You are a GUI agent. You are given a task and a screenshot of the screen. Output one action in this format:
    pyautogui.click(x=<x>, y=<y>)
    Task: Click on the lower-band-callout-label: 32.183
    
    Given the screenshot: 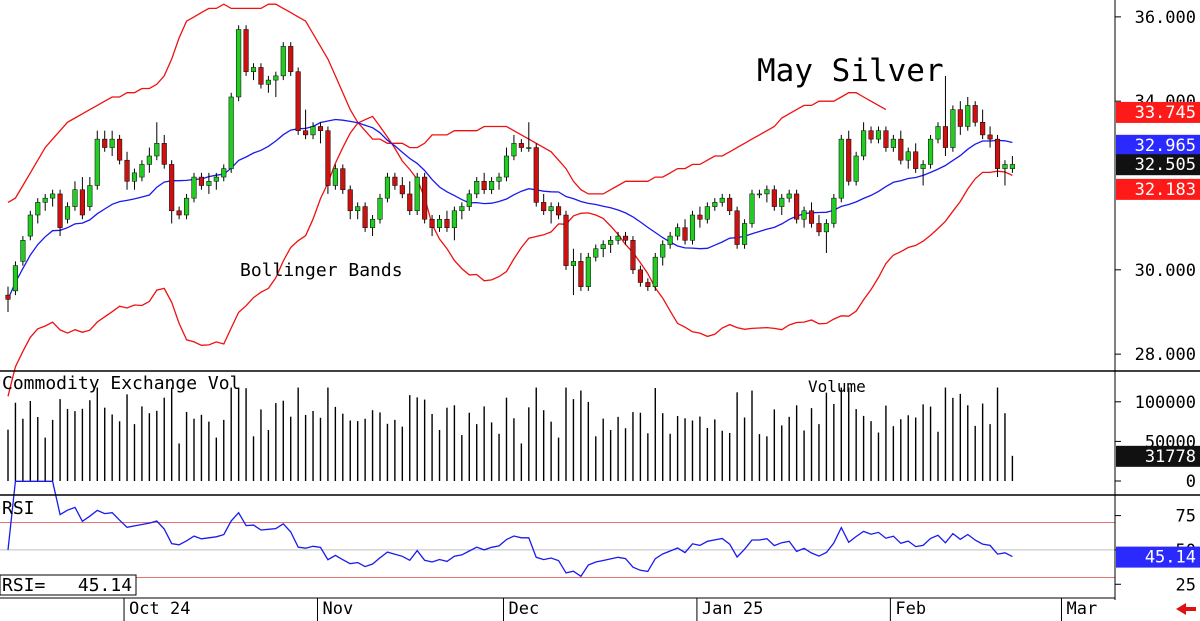 What is the action you would take?
    pyautogui.click(x=1165, y=190)
    